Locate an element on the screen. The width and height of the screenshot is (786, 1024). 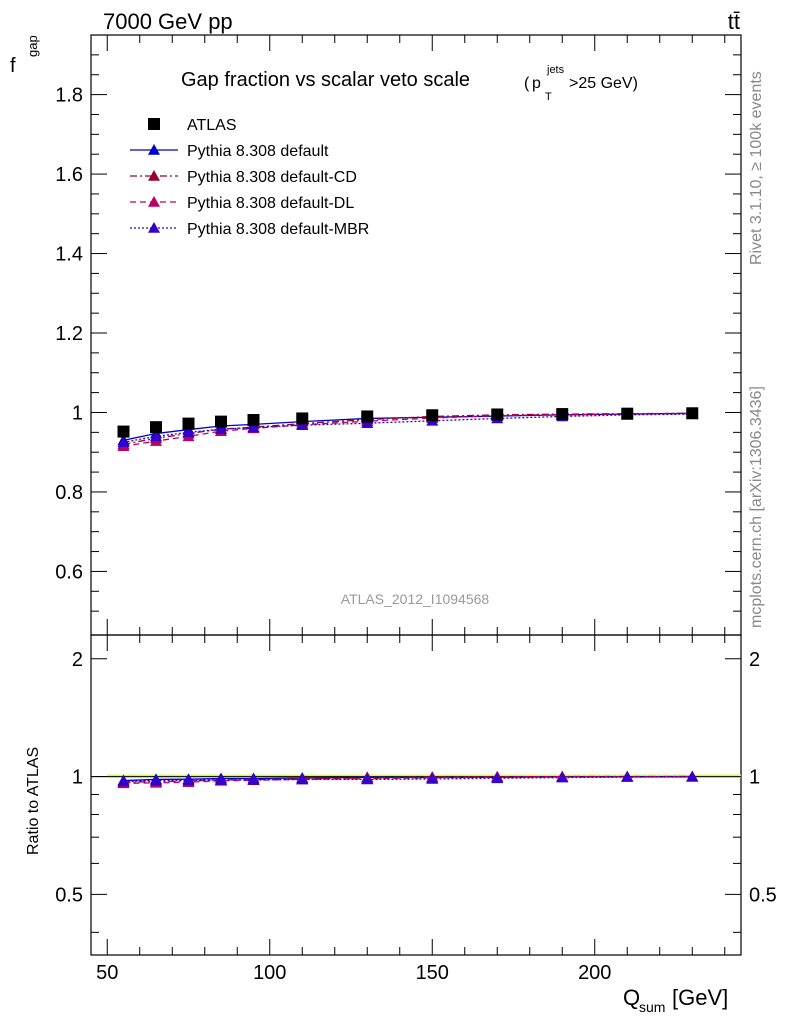
rivet-version-label: Rivet 3.1.10, ≥ 100k events is located at coordinates (756, 168).